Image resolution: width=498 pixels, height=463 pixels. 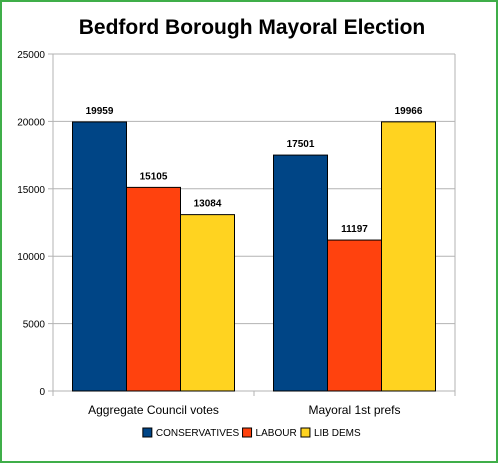 I want to click on legend-label: CONSERVATIVES, so click(x=198, y=433).